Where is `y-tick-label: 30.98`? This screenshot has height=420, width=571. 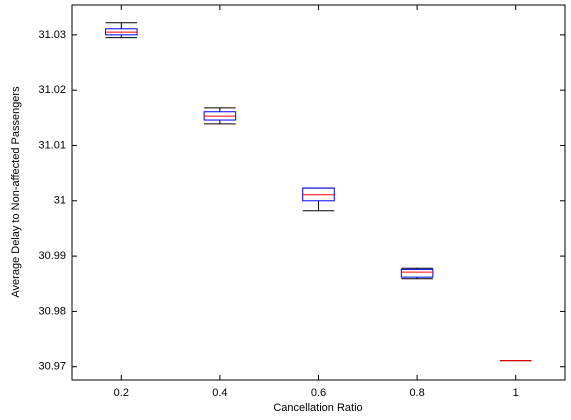 y-tick-label: 30.98 is located at coordinates (52, 311).